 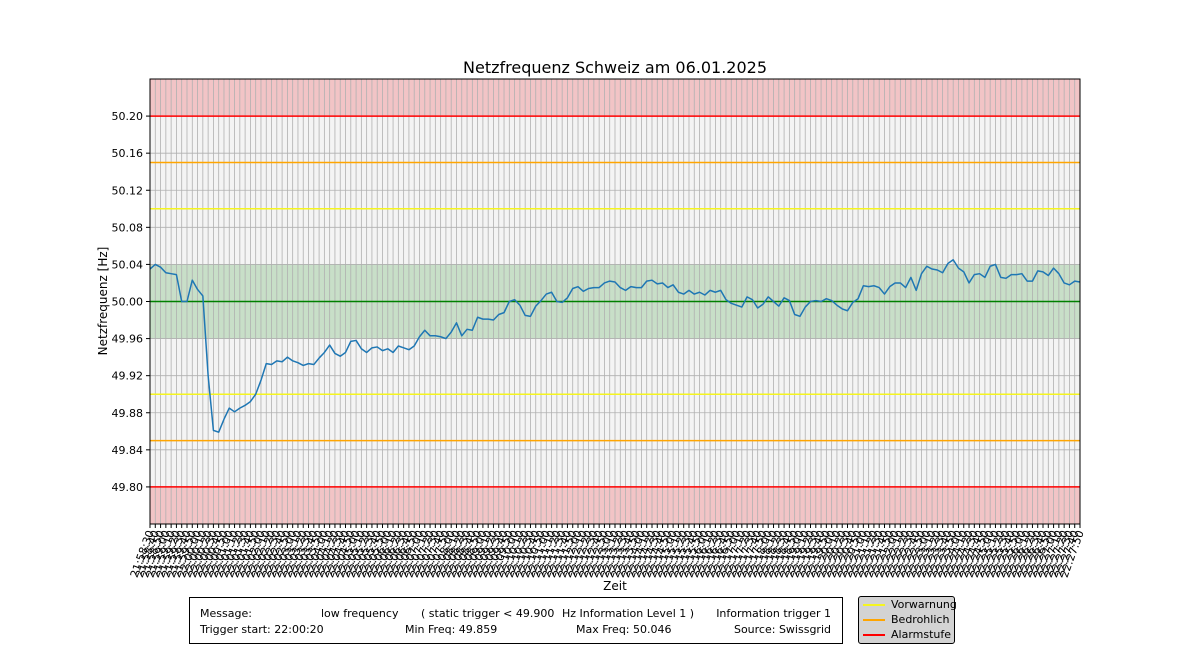 I want to click on legend-label: Vorwarnung, so click(x=924, y=604).